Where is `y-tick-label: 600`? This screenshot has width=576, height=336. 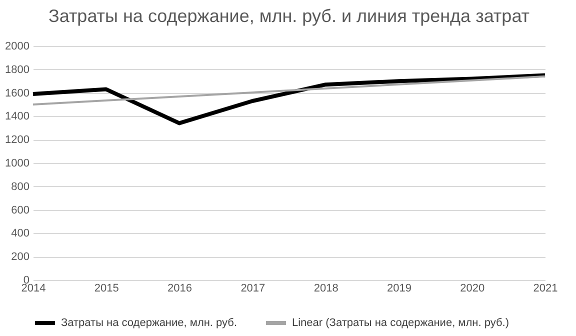 y-tick-label: 600 is located at coordinates (20, 210).